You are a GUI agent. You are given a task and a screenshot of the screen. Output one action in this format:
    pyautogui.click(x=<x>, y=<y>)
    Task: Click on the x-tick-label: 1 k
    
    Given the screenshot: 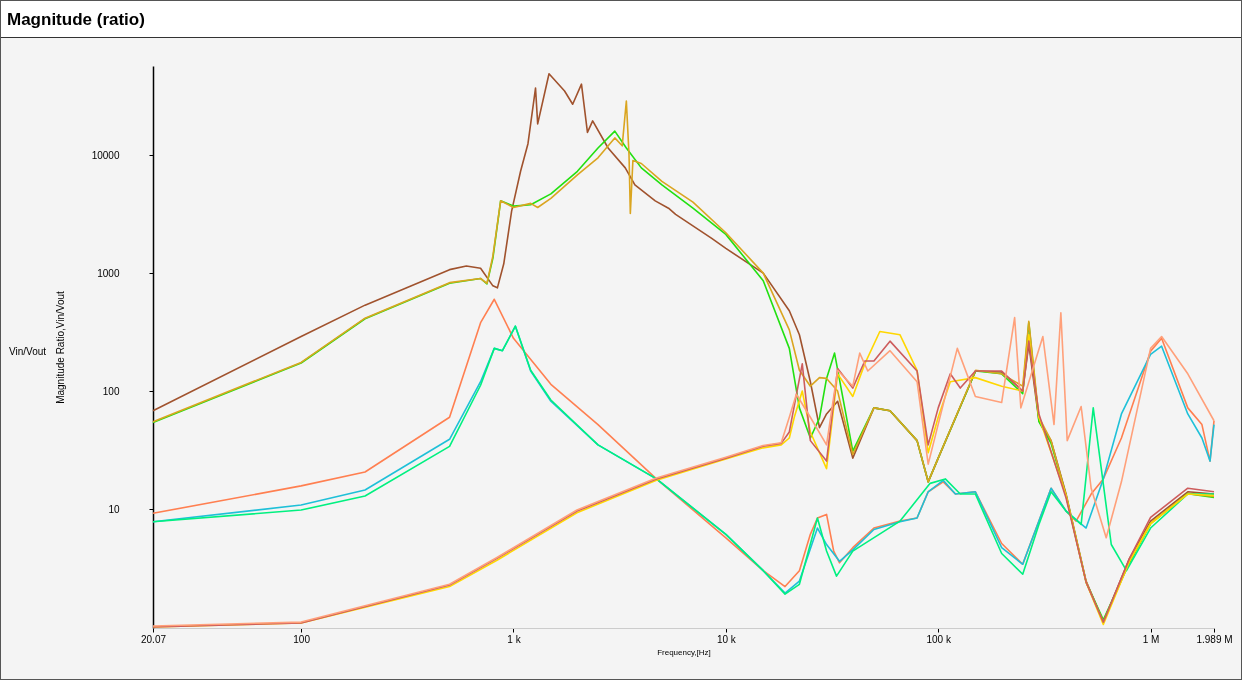 What is the action you would take?
    pyautogui.click(x=514, y=639)
    